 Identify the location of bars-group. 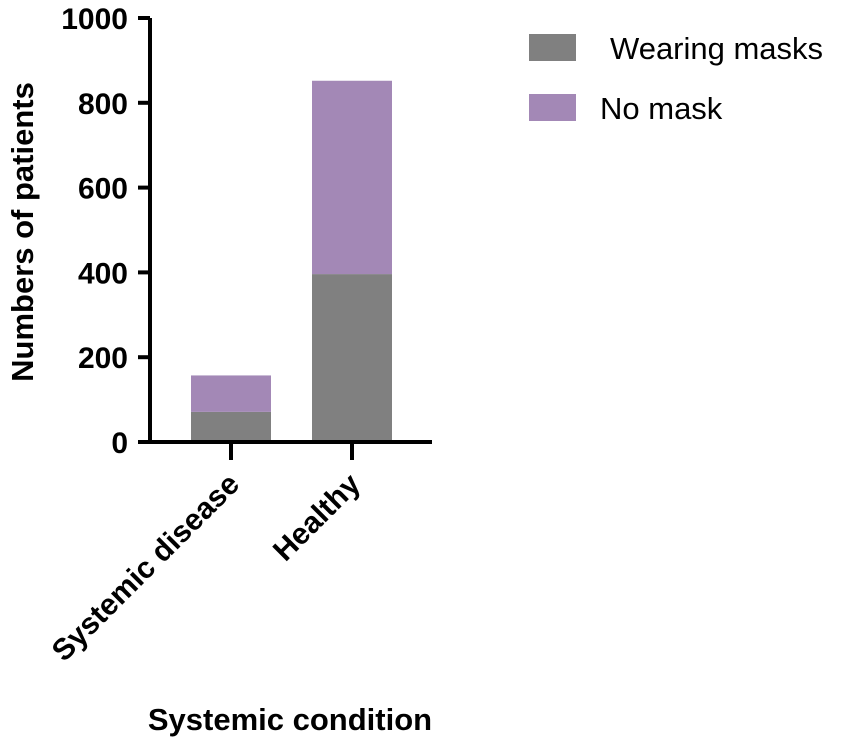
(291, 261).